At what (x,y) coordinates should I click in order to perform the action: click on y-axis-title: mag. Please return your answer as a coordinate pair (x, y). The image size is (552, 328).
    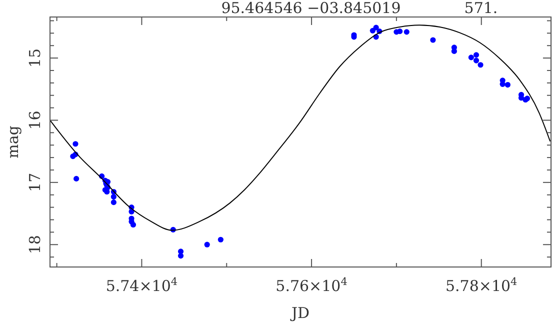
    Looking at the image, I should click on (13, 141).